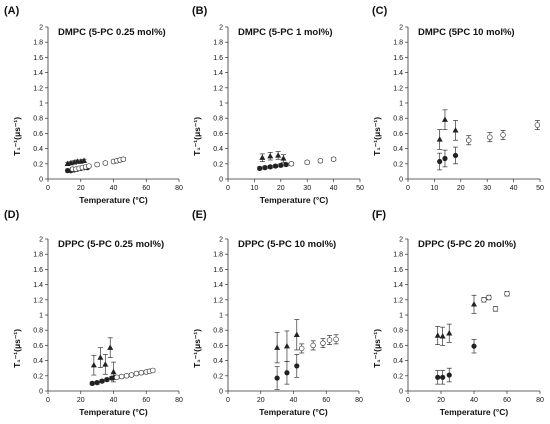 The image size is (550, 424). What do you see at coordinates (287, 244) in the screenshot?
I see `panel-title: DPPC (5-PC 10 mol%)` at bounding box center [287, 244].